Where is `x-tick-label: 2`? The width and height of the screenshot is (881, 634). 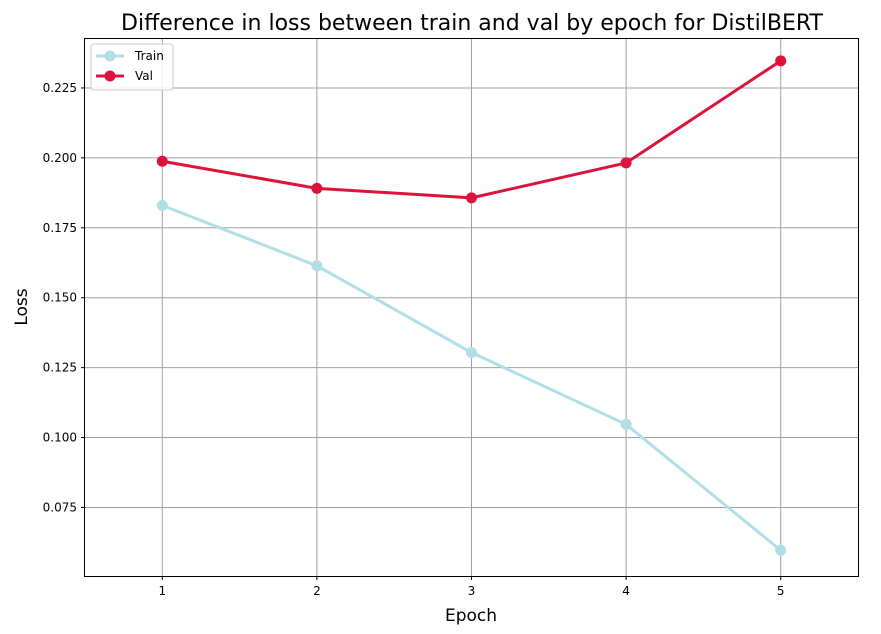 x-tick-label: 2 is located at coordinates (317, 591).